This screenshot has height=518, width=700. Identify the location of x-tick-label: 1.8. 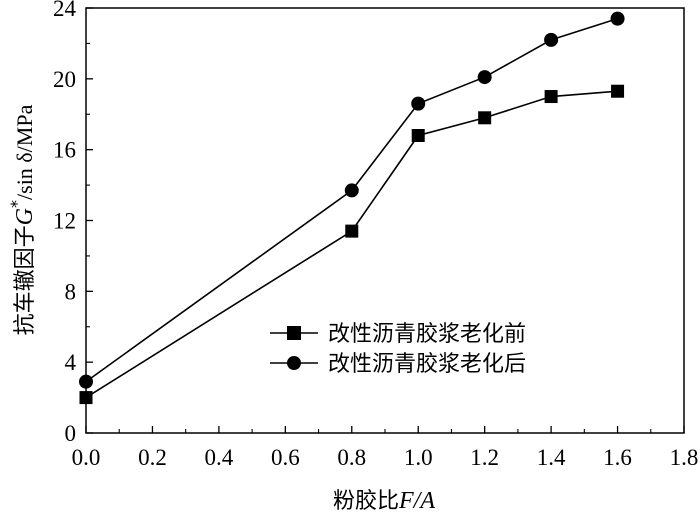
(684, 457).